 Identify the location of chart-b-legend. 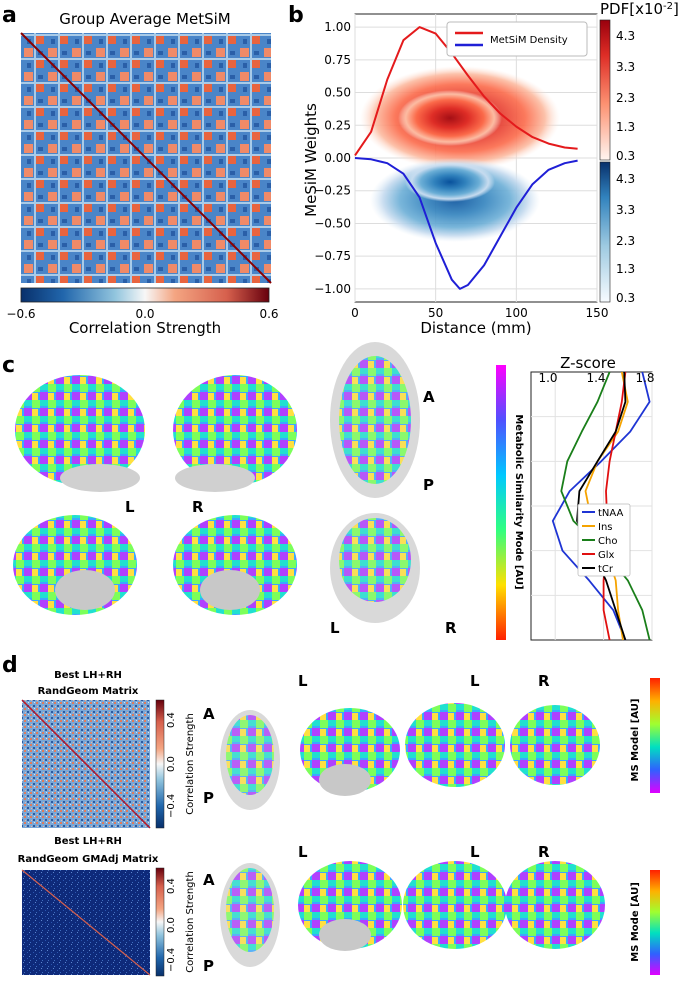
(517, 39).